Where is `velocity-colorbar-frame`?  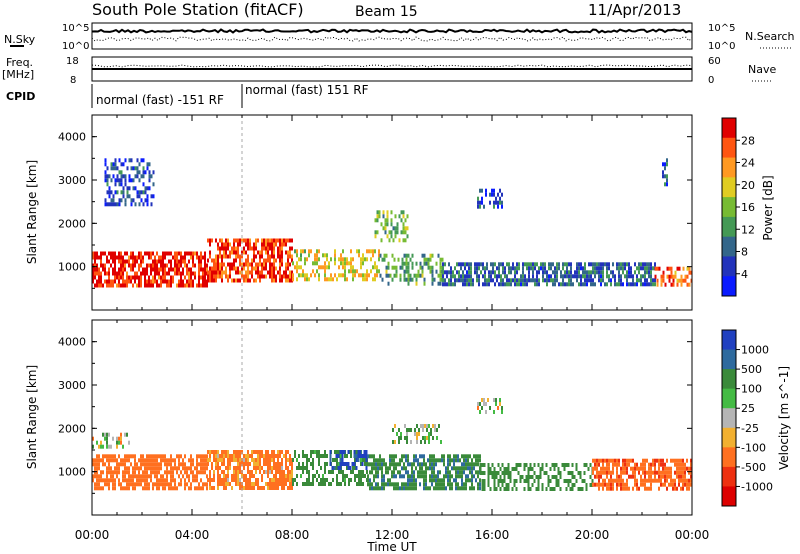 velocity-colorbar-frame is located at coordinates (729, 418).